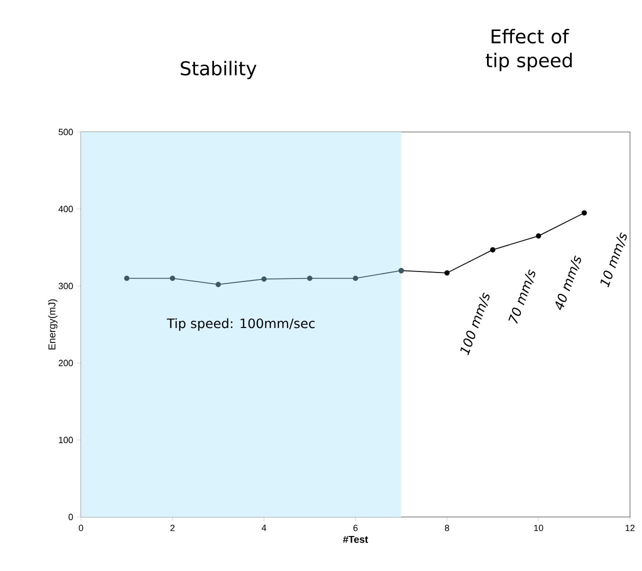 The height and width of the screenshot is (571, 642). I want to click on text: Stability, so click(218, 70).